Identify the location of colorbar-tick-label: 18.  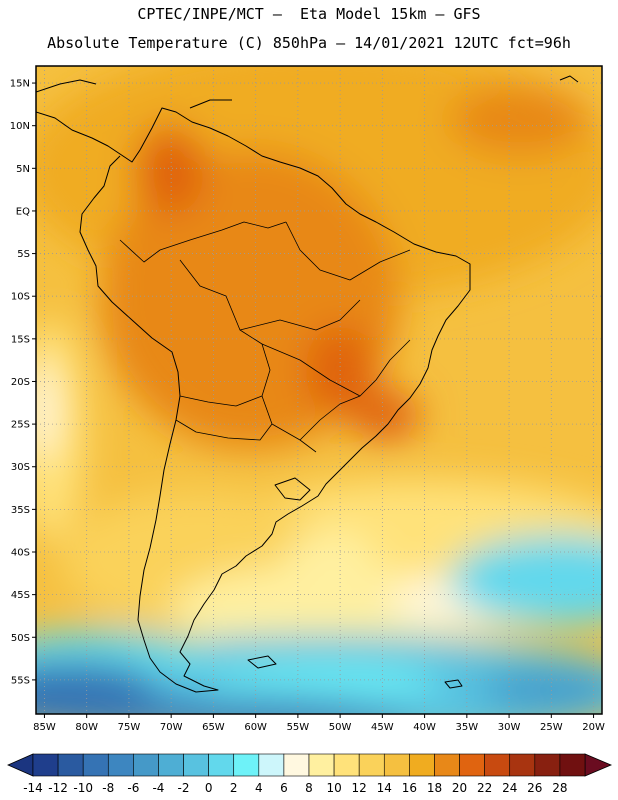
(434, 788).